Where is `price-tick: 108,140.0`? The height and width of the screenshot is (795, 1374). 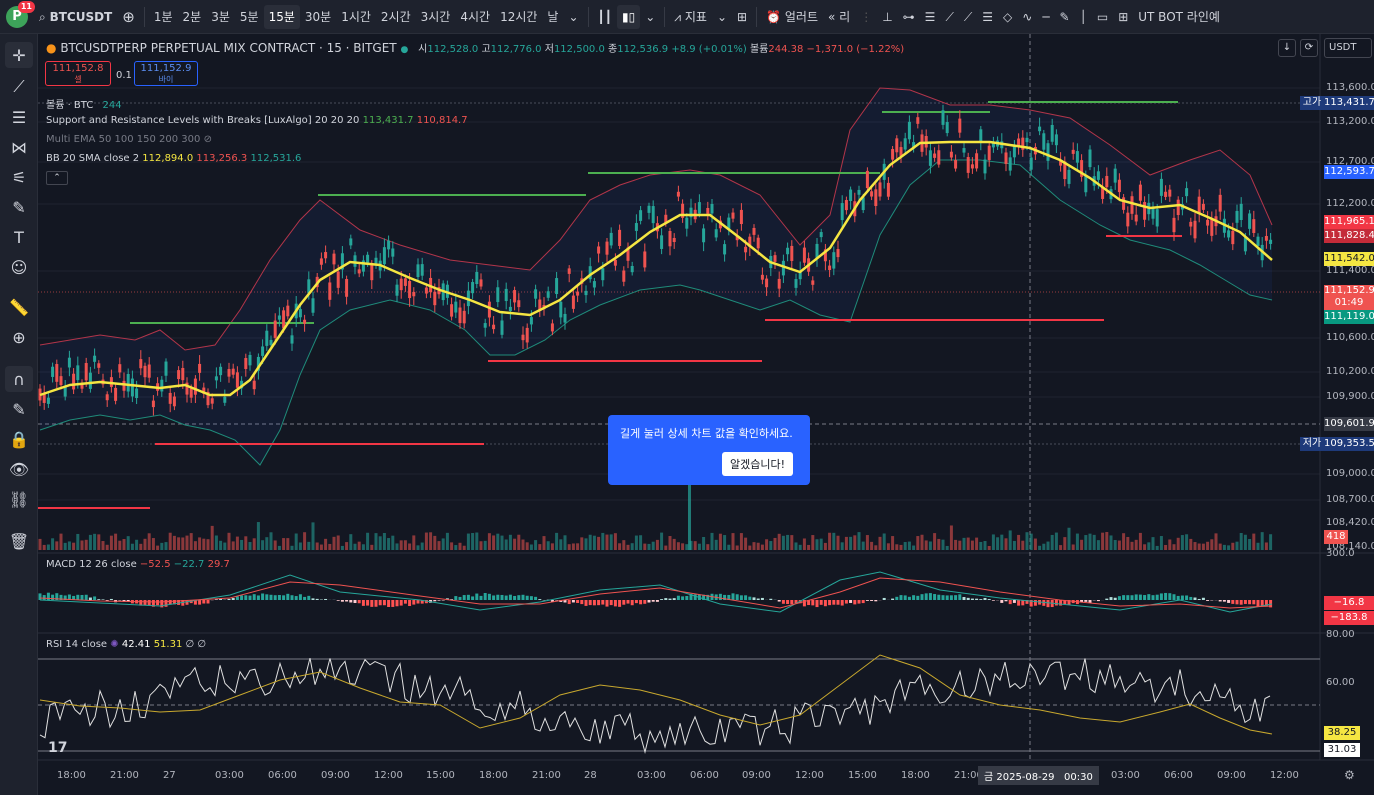 price-tick: 108,140.0 is located at coordinates (1350, 546).